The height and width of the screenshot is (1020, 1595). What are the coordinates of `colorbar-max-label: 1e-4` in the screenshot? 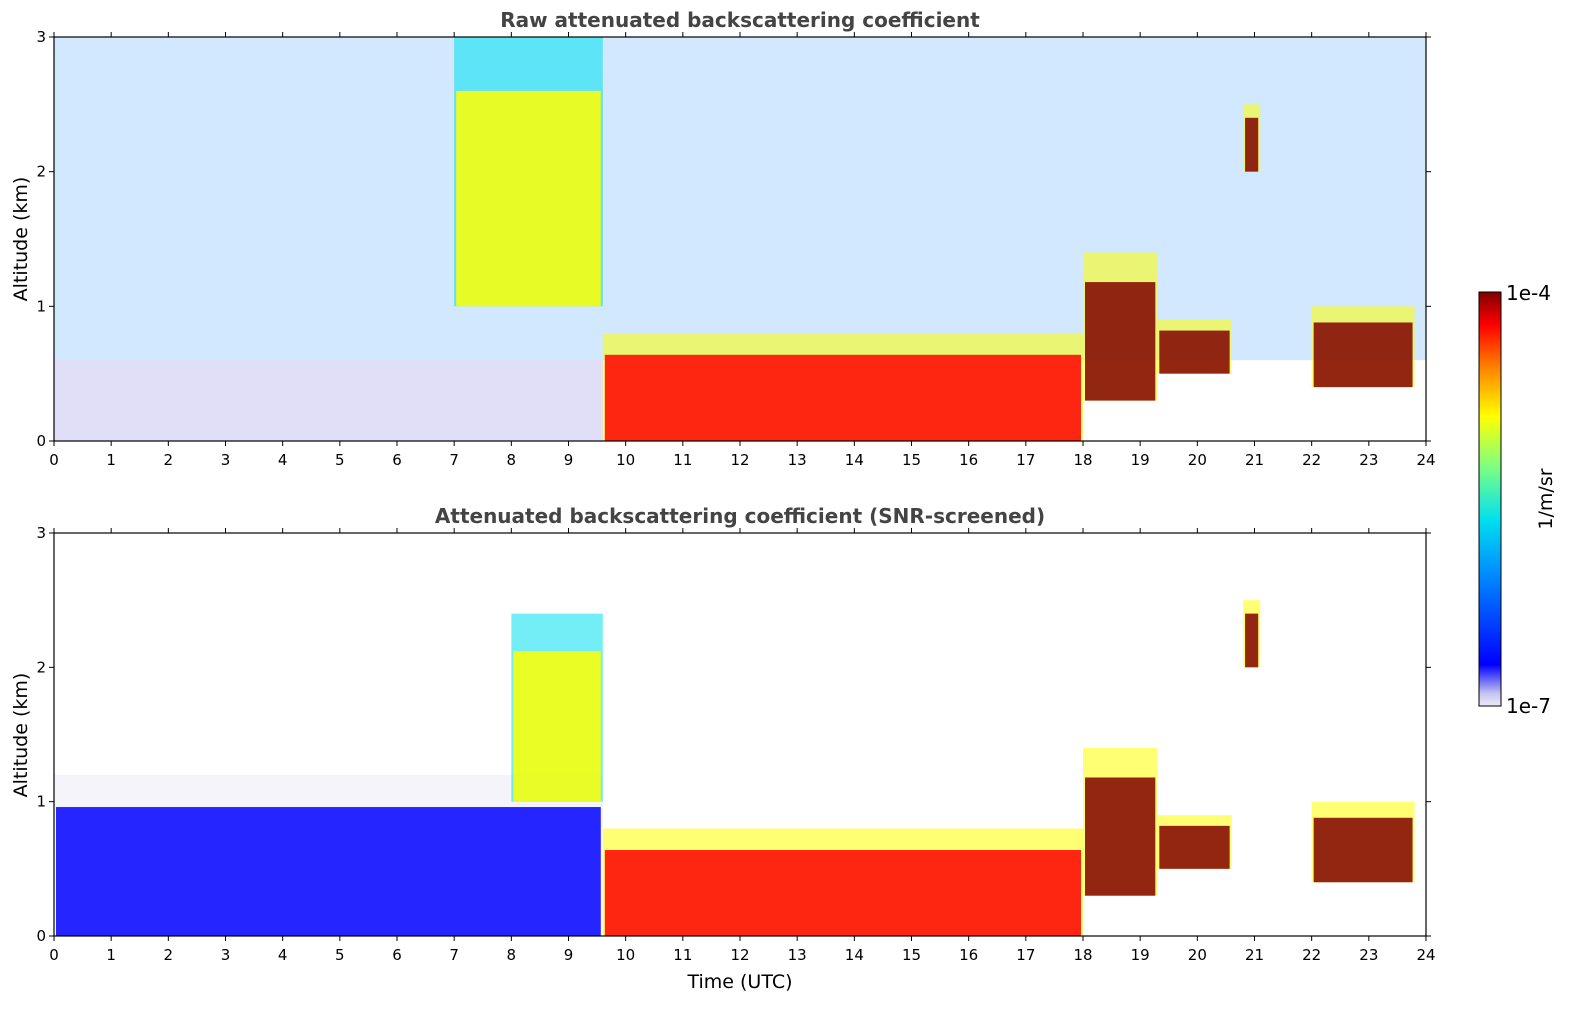 It's located at (1528, 293).